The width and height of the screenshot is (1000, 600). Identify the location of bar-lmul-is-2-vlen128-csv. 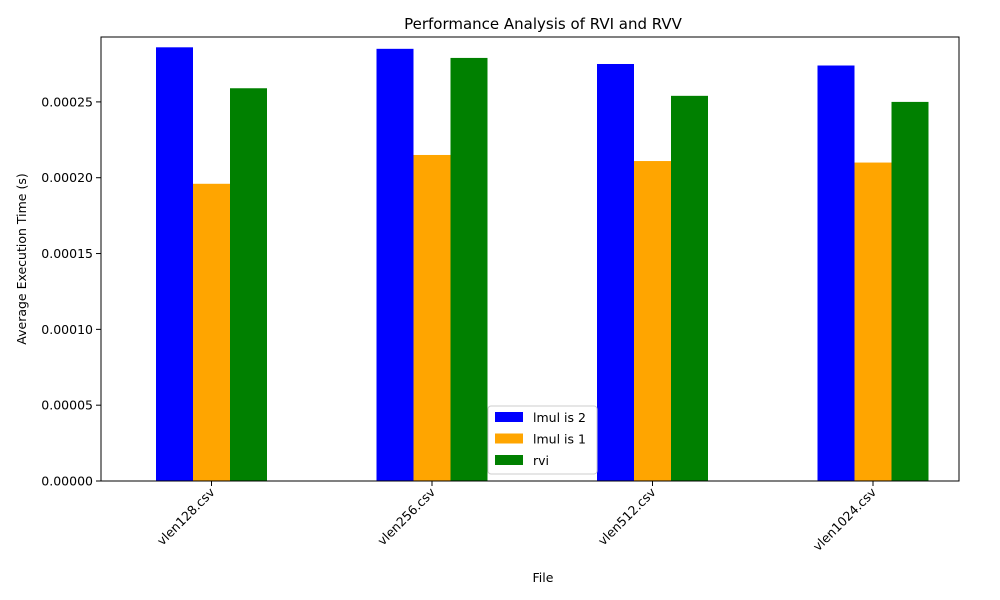
(174, 264).